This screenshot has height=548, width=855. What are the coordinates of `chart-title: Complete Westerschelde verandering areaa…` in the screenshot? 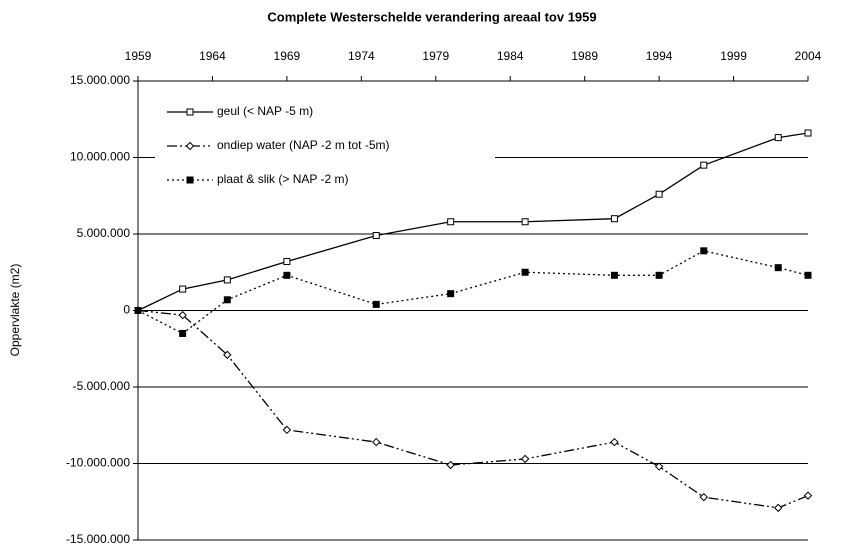 It's located at (431, 16).